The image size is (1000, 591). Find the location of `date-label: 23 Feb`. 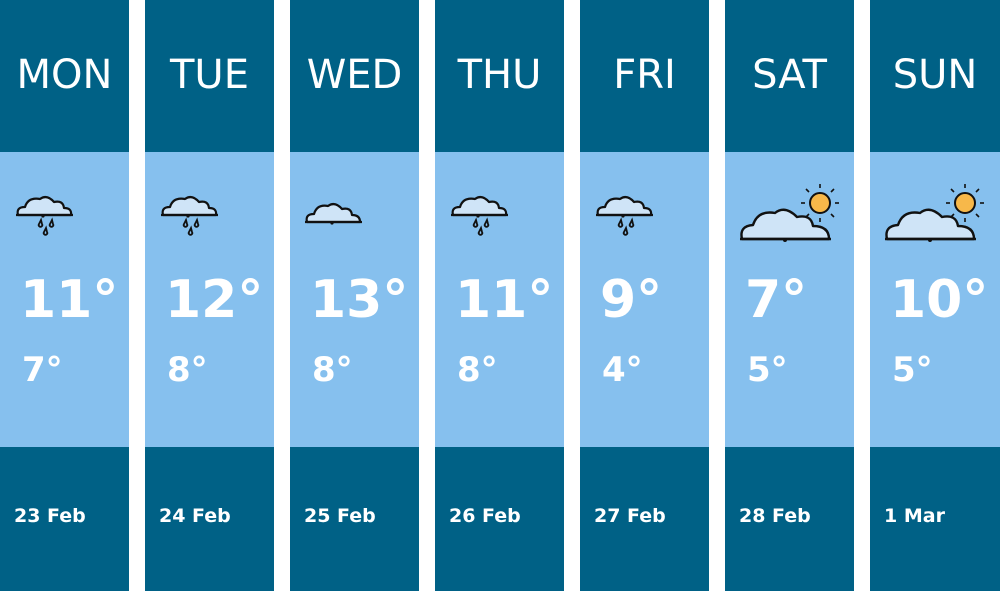

date-label: 23 Feb is located at coordinates (50, 516).